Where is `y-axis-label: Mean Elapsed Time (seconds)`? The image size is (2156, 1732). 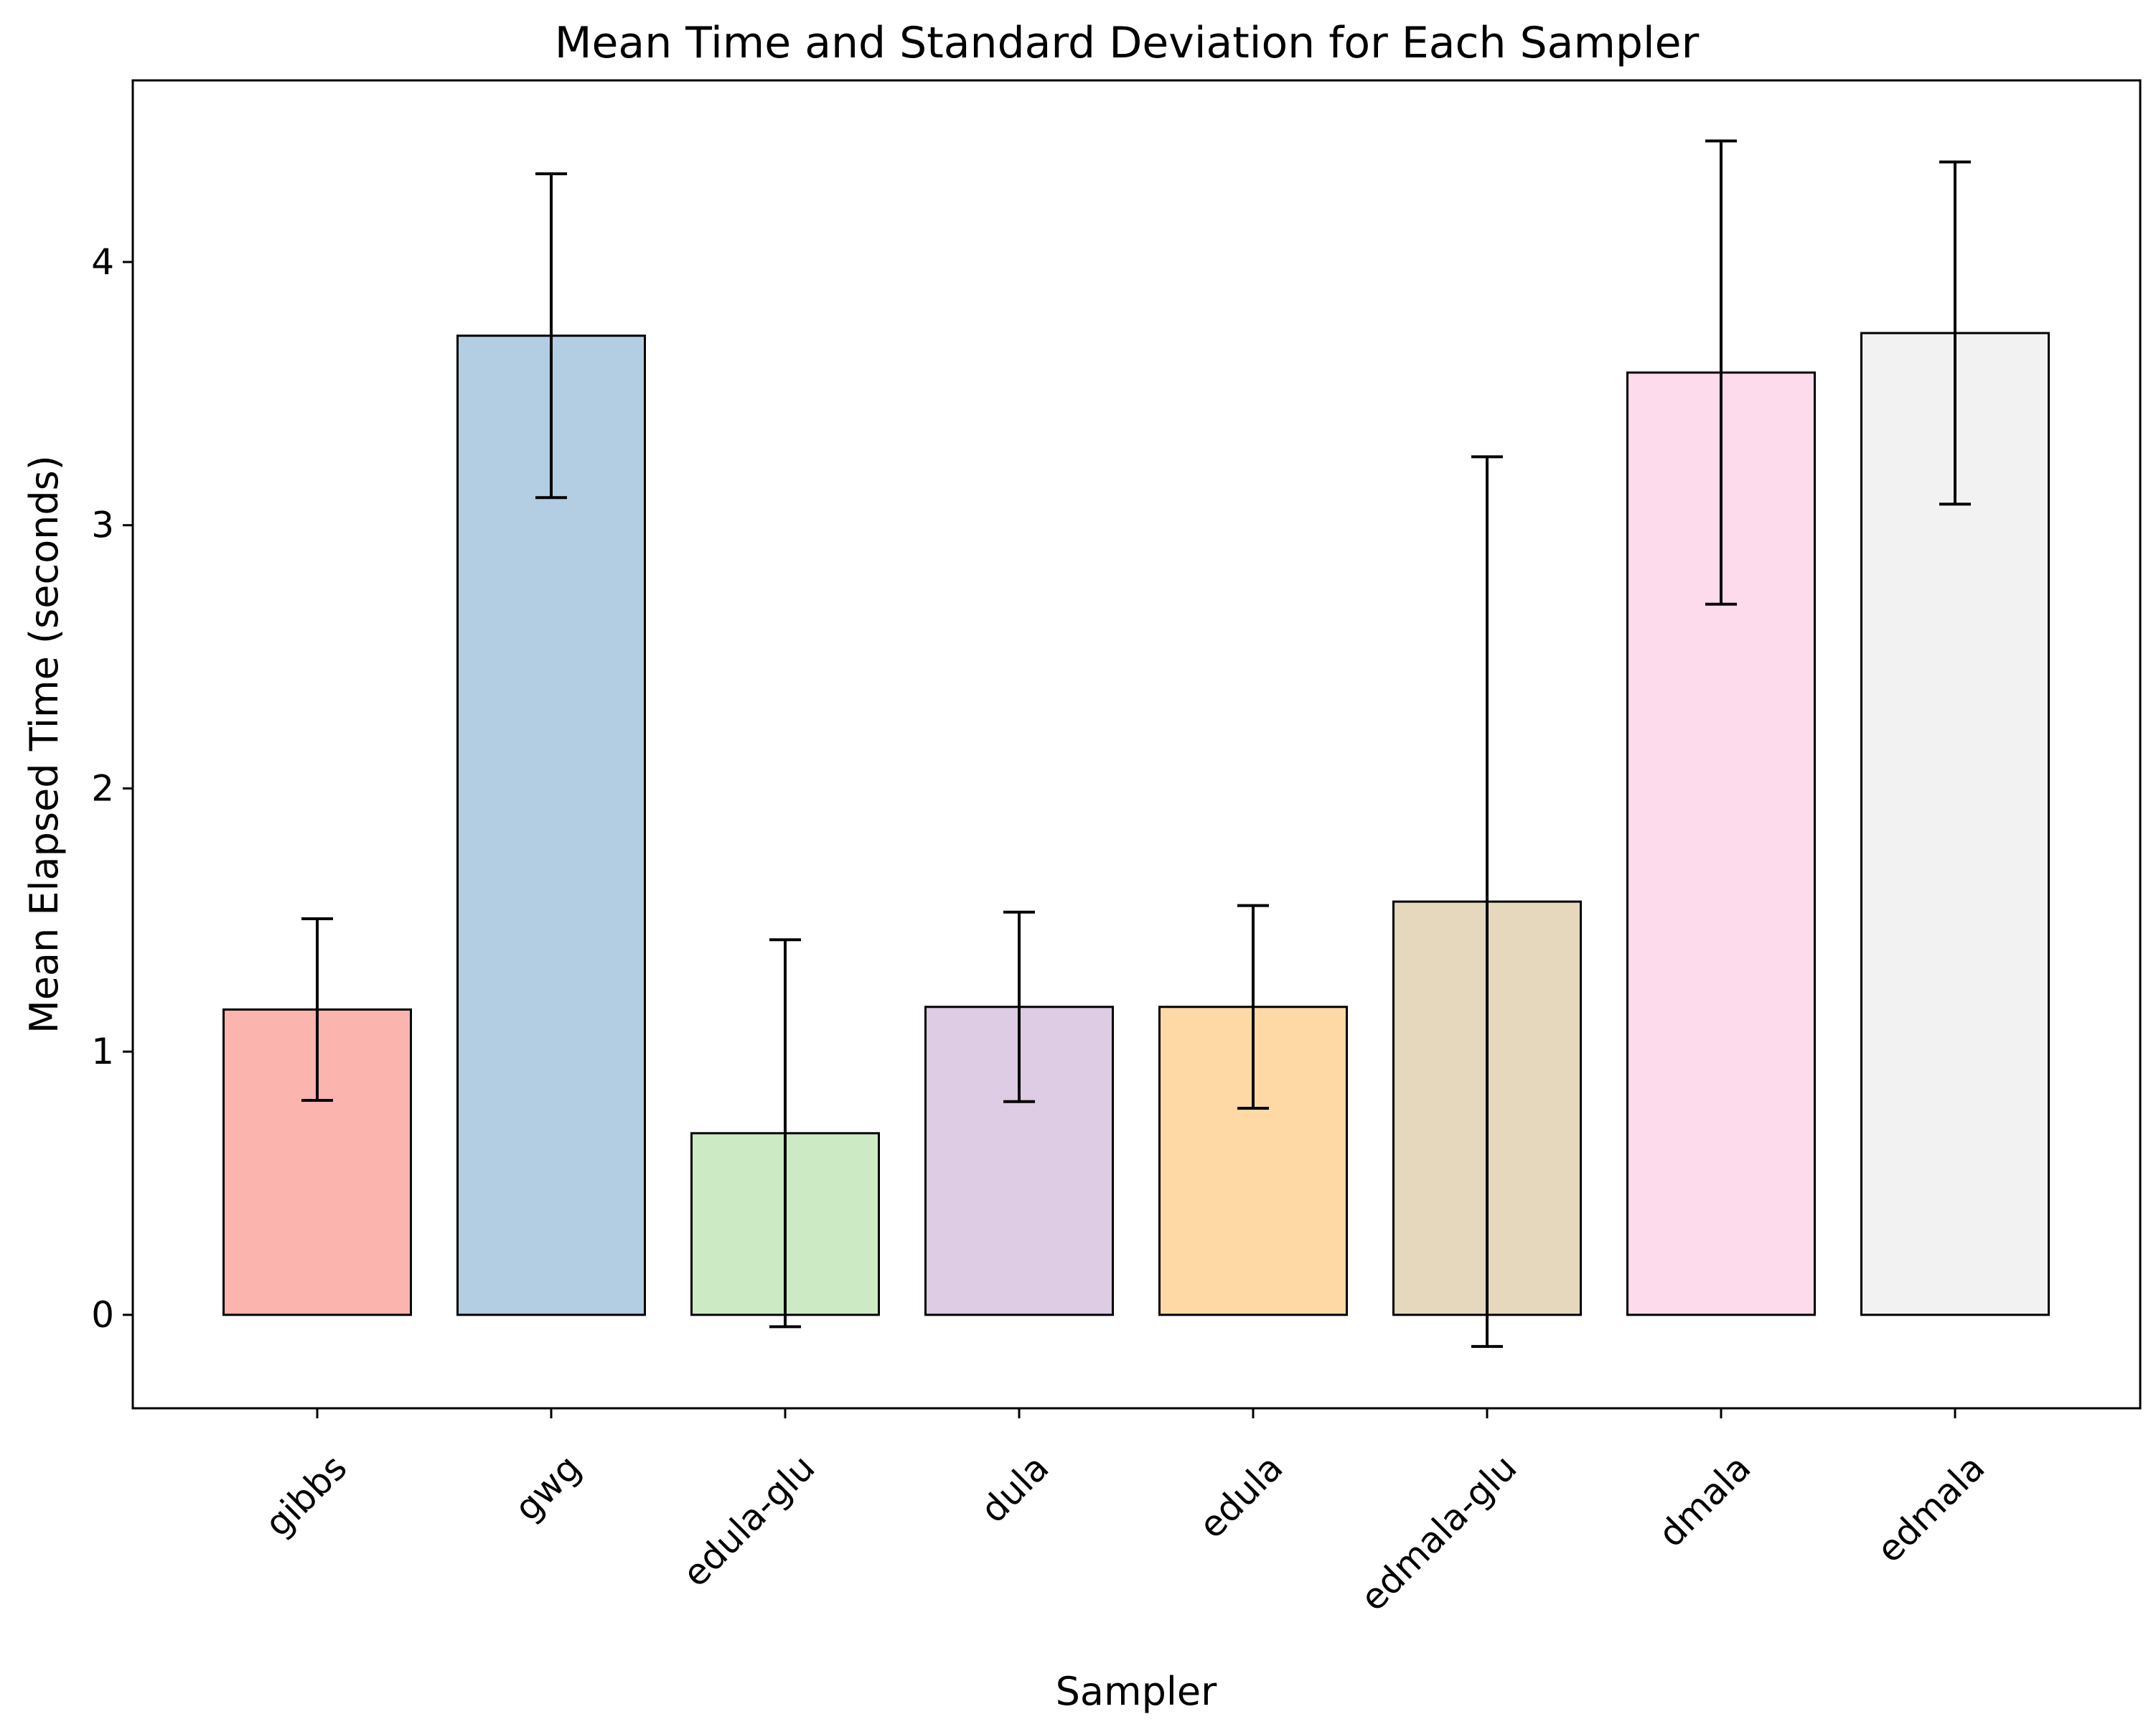
y-axis-label: Mean Elapsed Time (seconds) is located at coordinates (44, 744).